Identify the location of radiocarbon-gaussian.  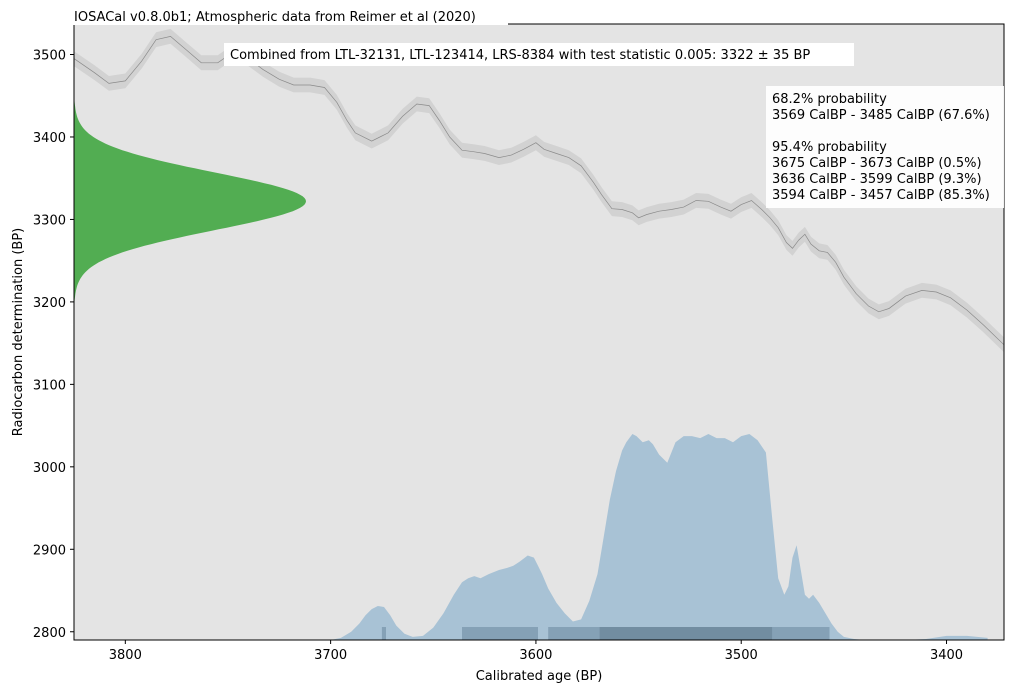
(190, 201).